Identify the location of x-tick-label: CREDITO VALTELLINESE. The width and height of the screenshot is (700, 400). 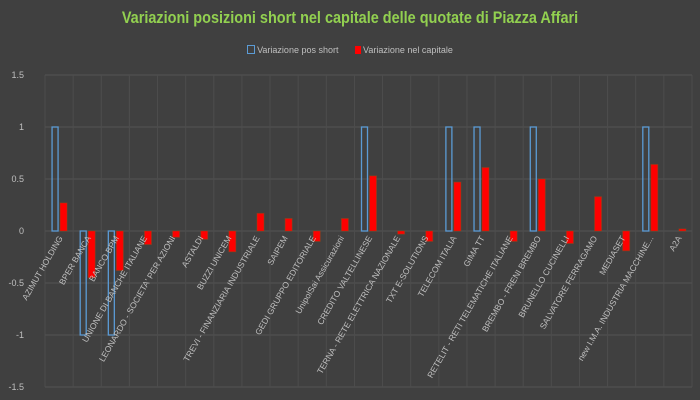
(344, 280).